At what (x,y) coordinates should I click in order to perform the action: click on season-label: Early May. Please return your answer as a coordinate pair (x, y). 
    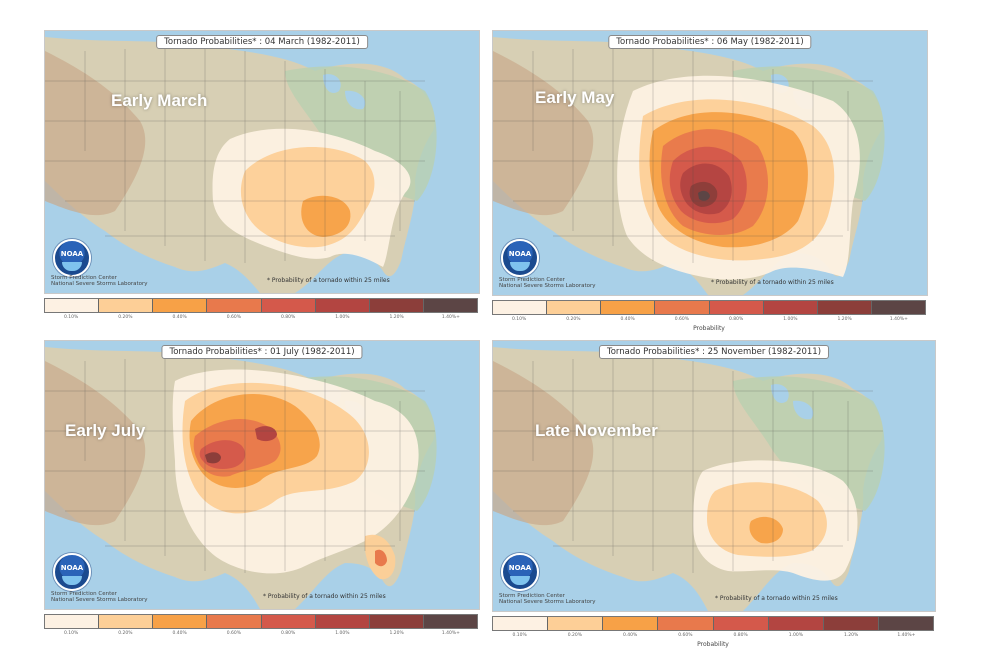
    Looking at the image, I should click on (575, 97).